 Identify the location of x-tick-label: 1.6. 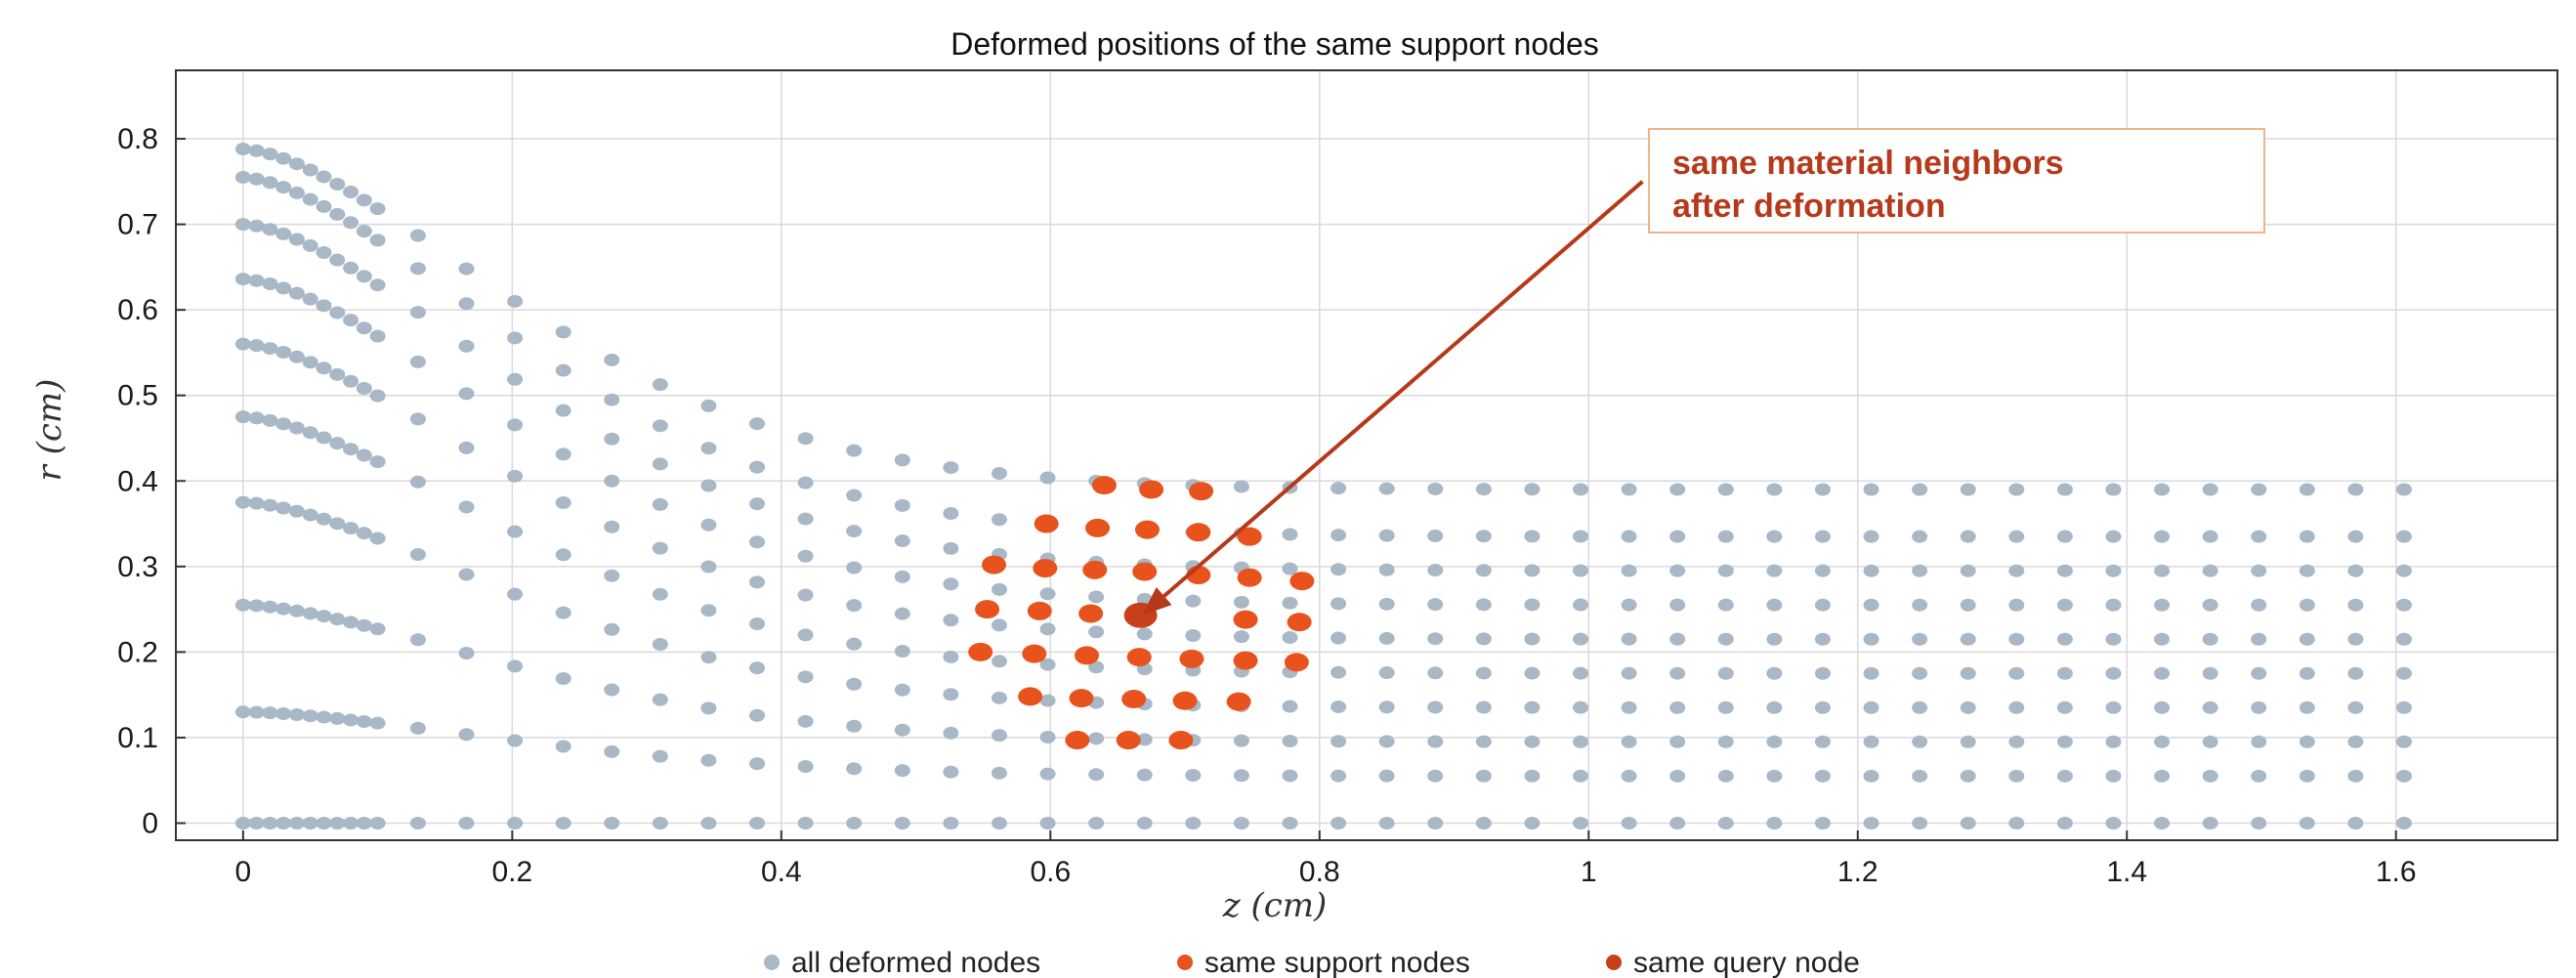
(2396, 872).